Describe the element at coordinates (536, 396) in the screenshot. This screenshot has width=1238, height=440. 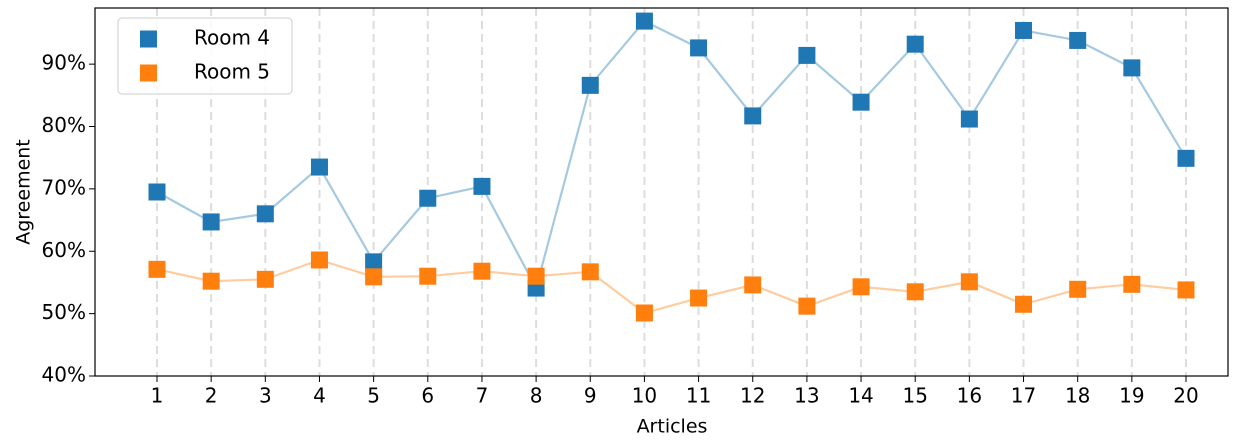
I see `x-tick-label: 8` at that location.